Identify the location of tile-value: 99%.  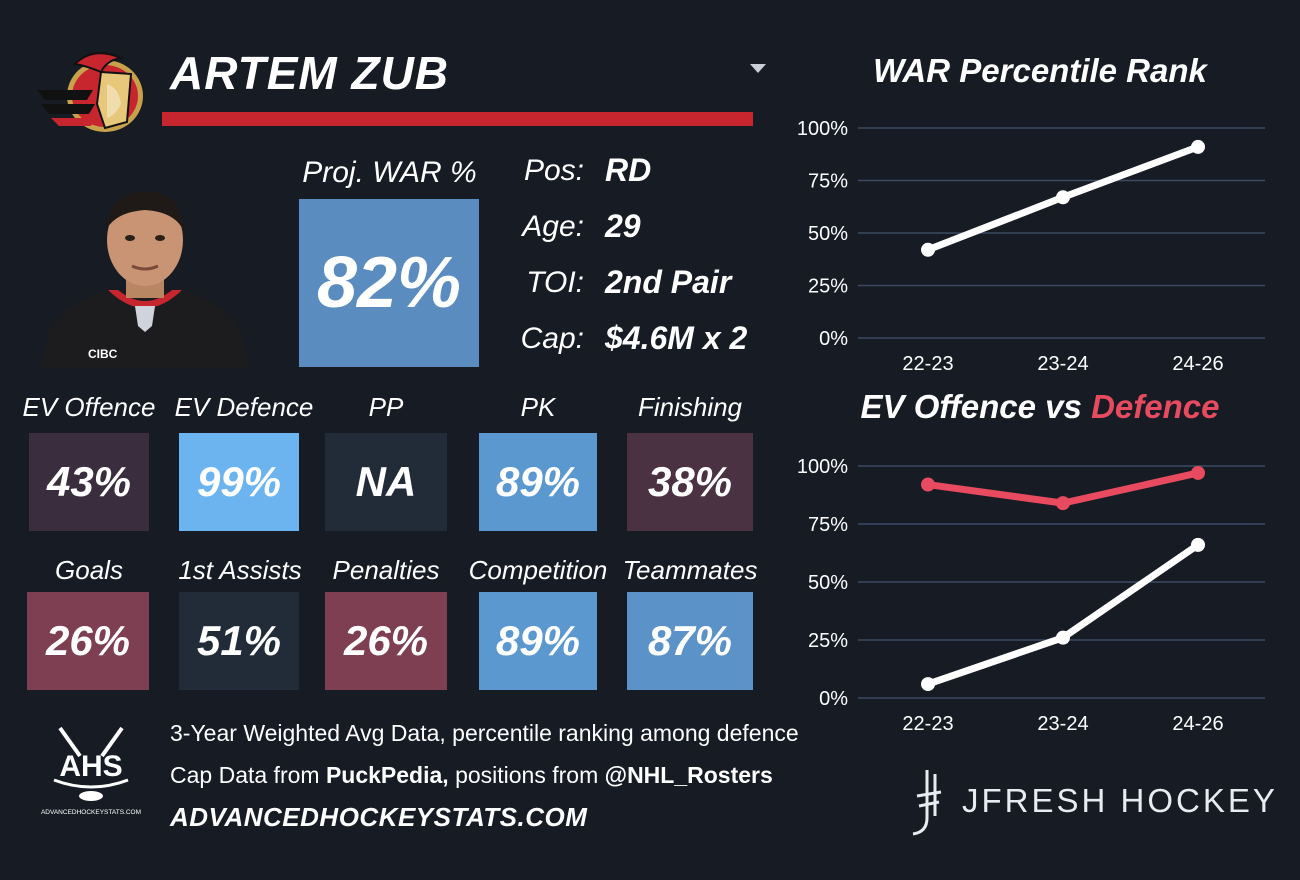
(239, 481).